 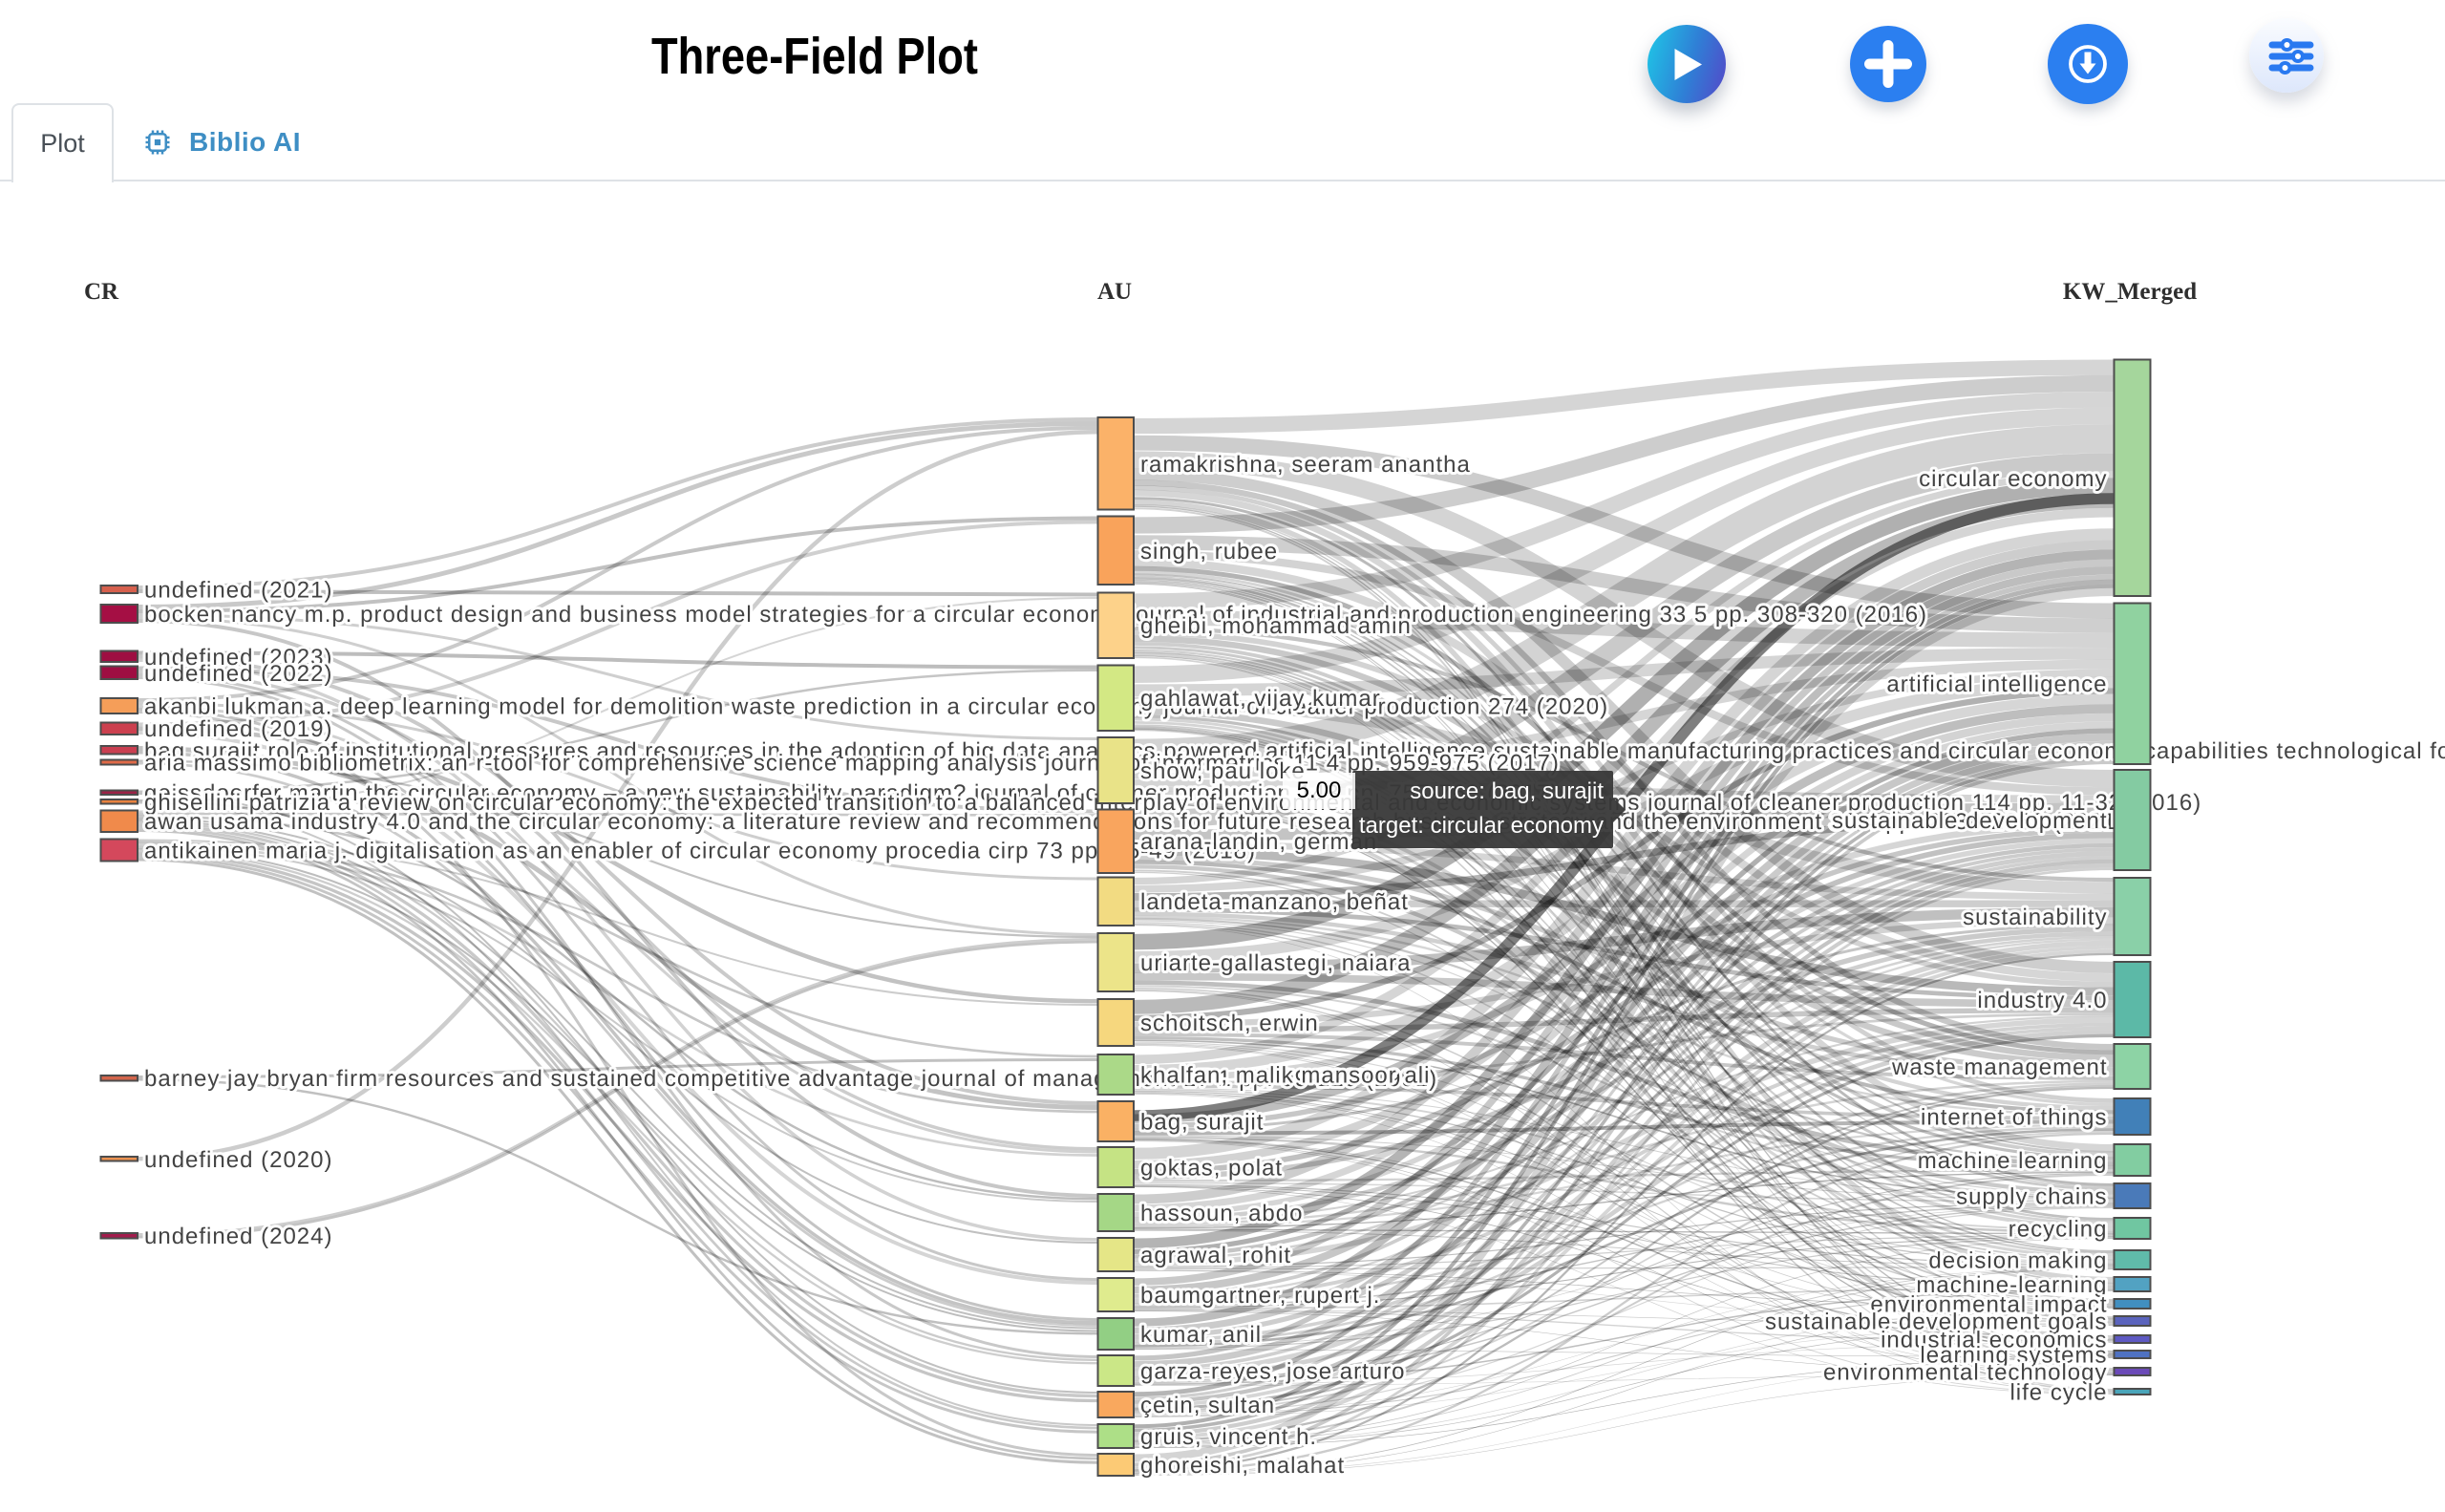 What do you see at coordinates (238, 1160) in the screenshot?
I see `svg-text: undefined (2020)` at bounding box center [238, 1160].